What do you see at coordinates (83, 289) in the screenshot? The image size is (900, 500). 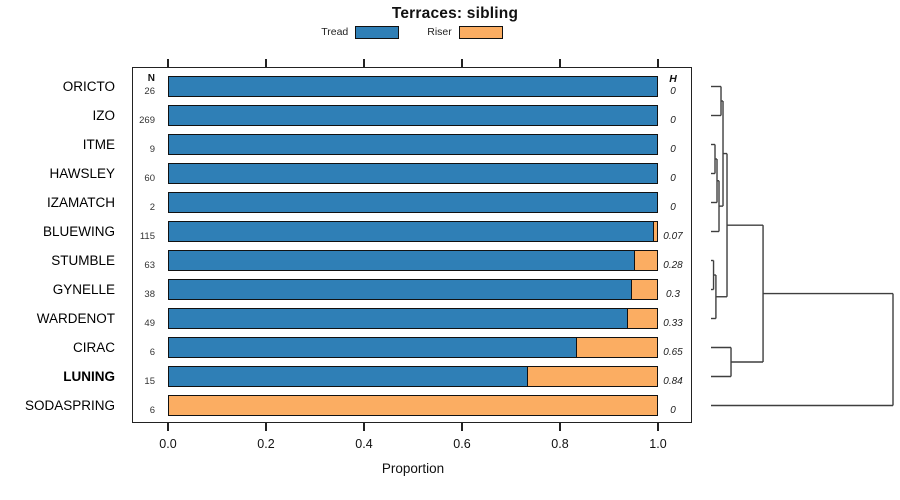 I see `row-label-gynelle: GYNELLE` at bounding box center [83, 289].